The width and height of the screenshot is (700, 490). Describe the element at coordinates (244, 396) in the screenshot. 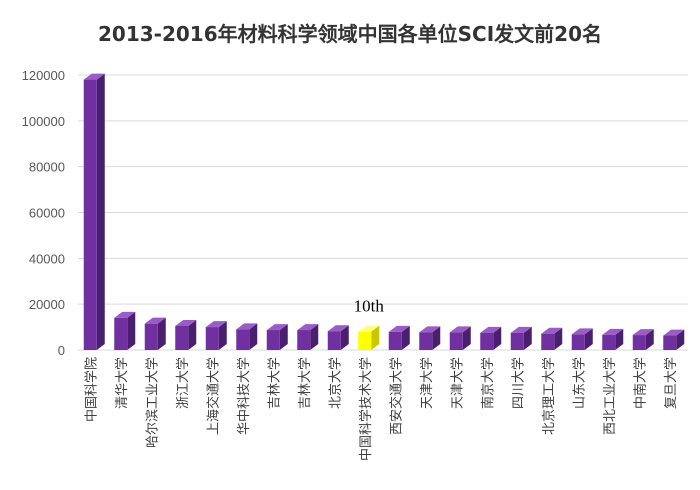

I see `x-tick-label: 华中科技大学` at that location.